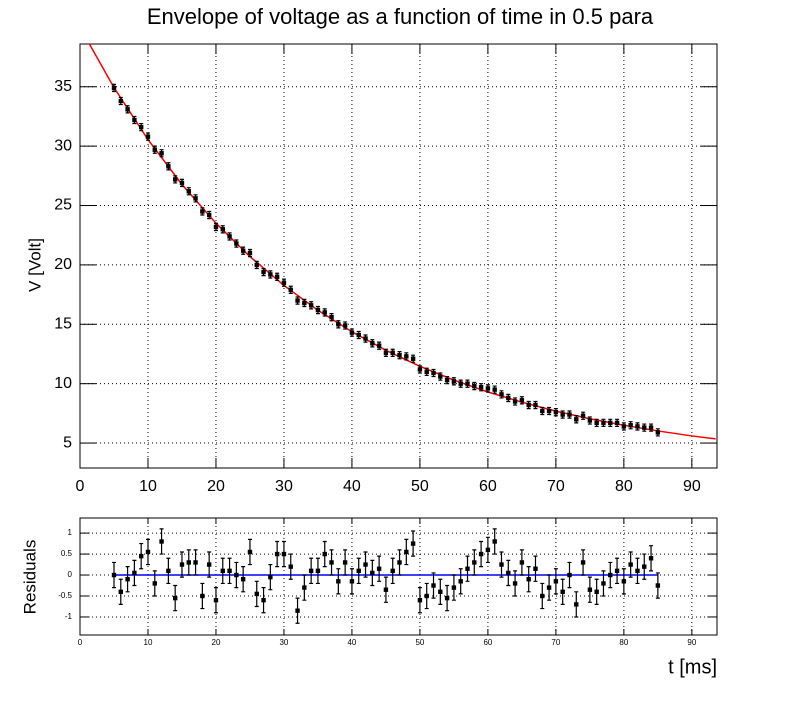 The image size is (798, 727). What do you see at coordinates (70, 532) in the screenshot?
I see `y-tick-label: 1` at bounding box center [70, 532].